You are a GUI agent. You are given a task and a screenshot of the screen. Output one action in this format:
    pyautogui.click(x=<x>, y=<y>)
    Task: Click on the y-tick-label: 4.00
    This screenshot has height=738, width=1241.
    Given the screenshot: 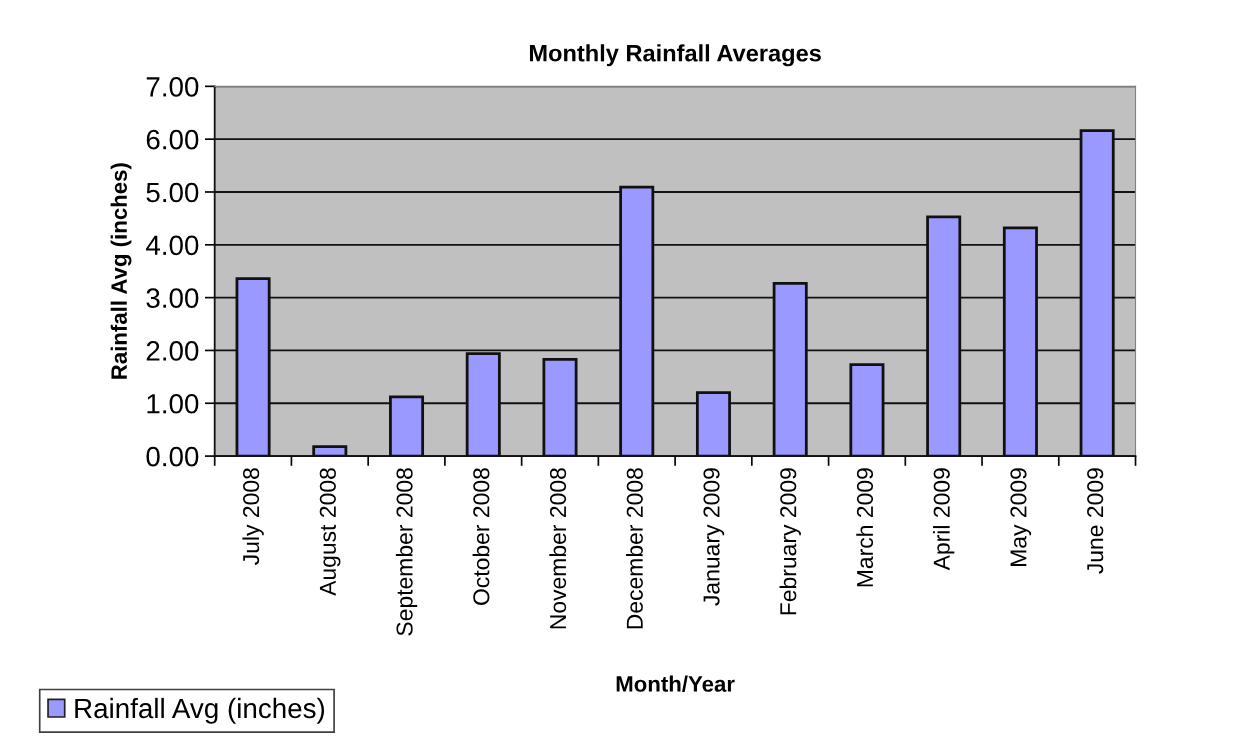 What is the action you would take?
    pyautogui.click(x=172, y=245)
    